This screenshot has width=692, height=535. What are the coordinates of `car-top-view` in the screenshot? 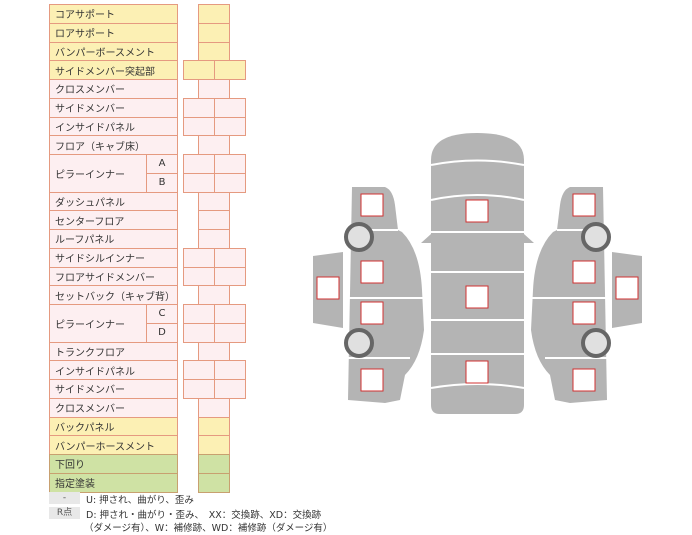 It's located at (477, 273).